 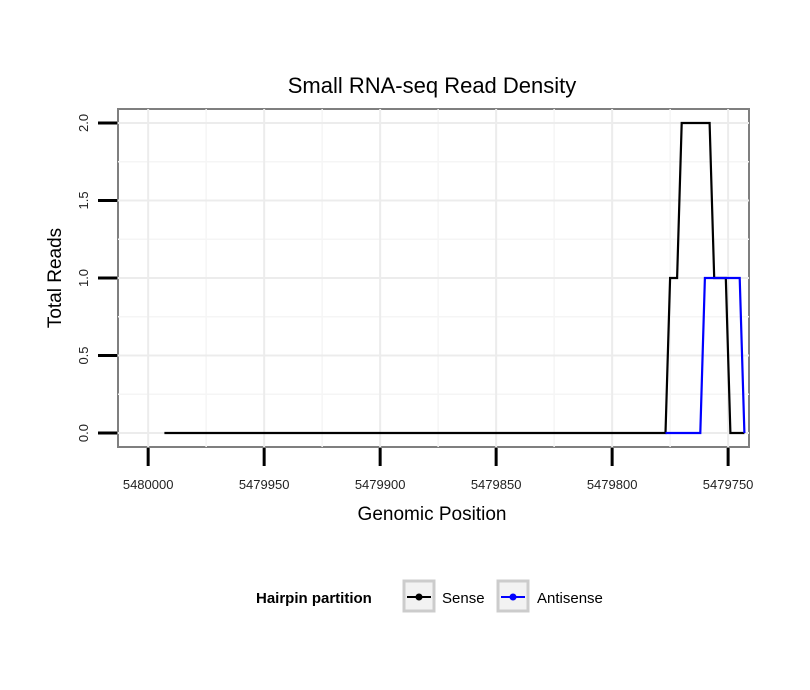 I want to click on series-line-antisense, so click(x=705, y=355).